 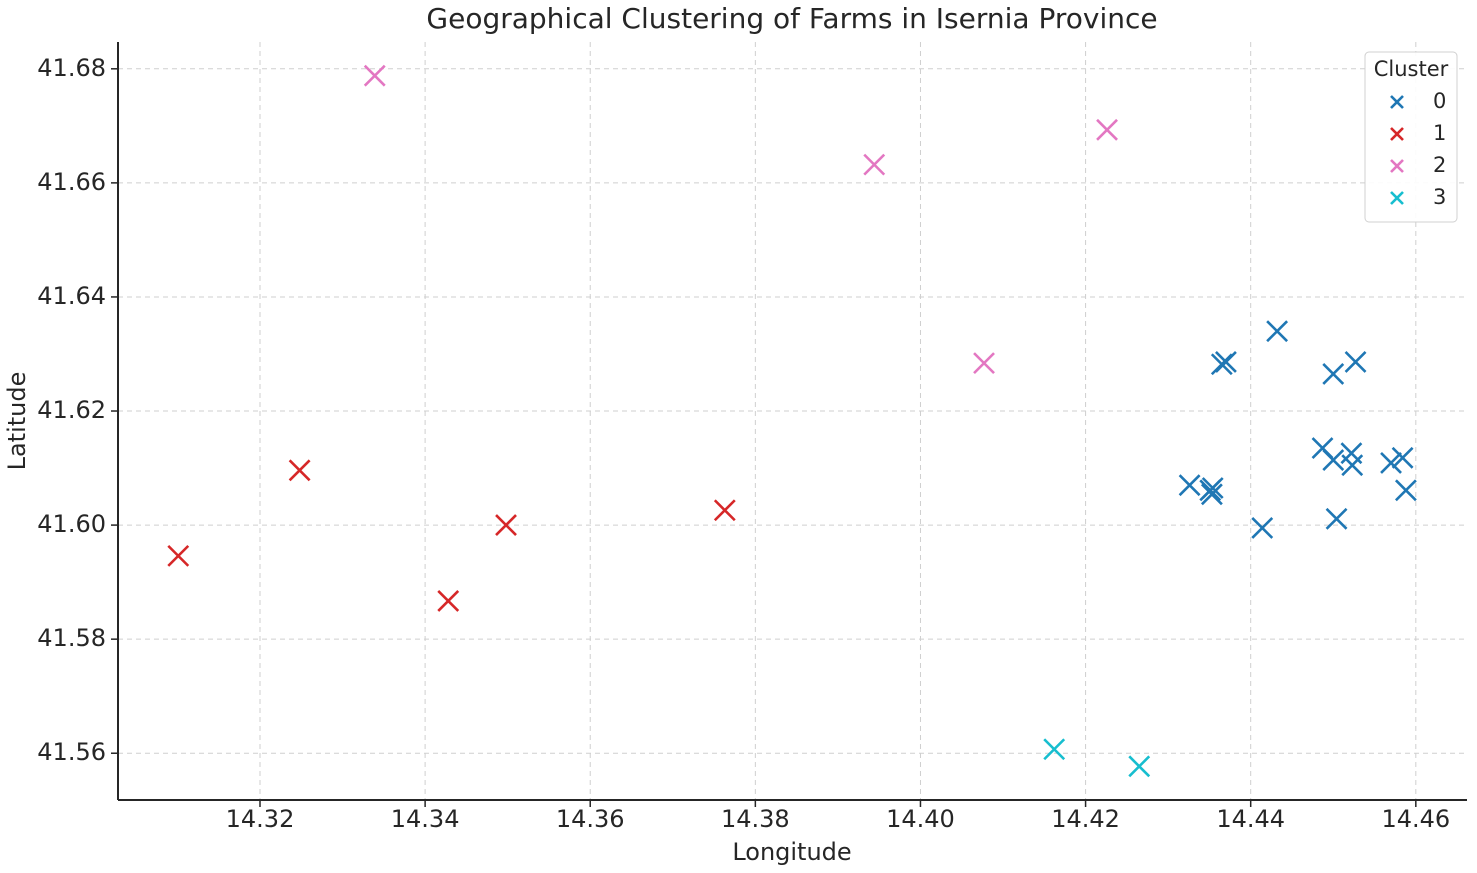 What do you see at coordinates (1411, 69) in the screenshot?
I see `legend-title: Cluster` at bounding box center [1411, 69].